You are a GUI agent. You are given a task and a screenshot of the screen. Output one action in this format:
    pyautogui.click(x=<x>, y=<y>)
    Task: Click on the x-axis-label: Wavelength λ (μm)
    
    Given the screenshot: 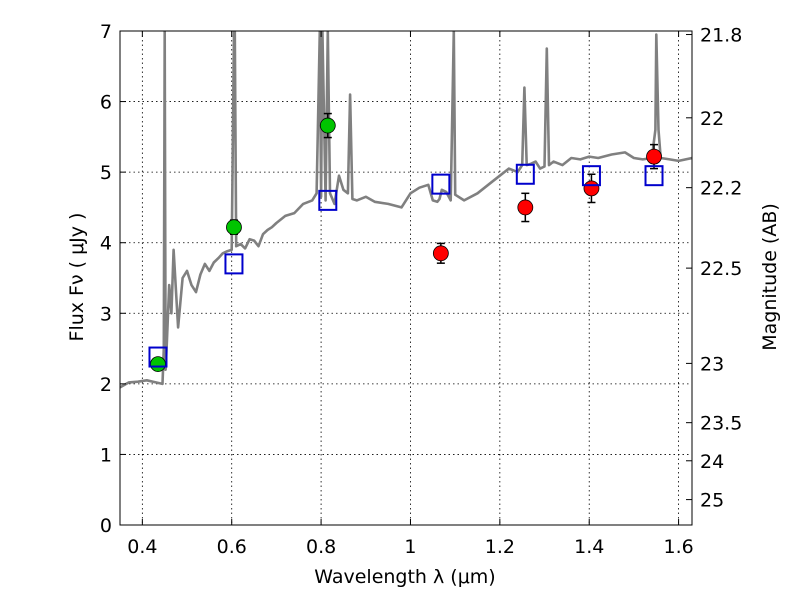 What is the action you would take?
    pyautogui.click(x=404, y=577)
    